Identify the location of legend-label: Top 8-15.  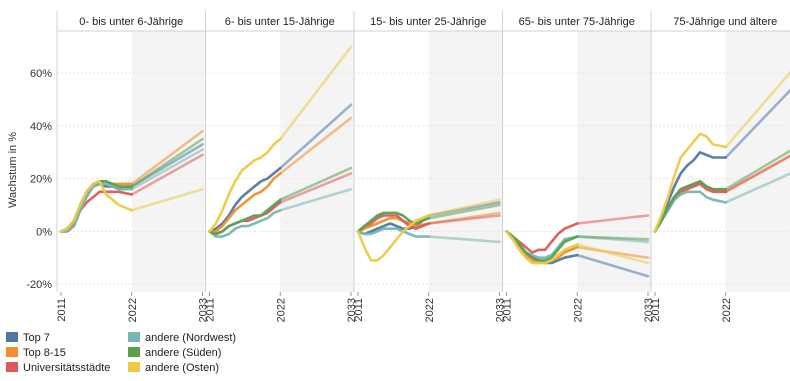
(44, 353).